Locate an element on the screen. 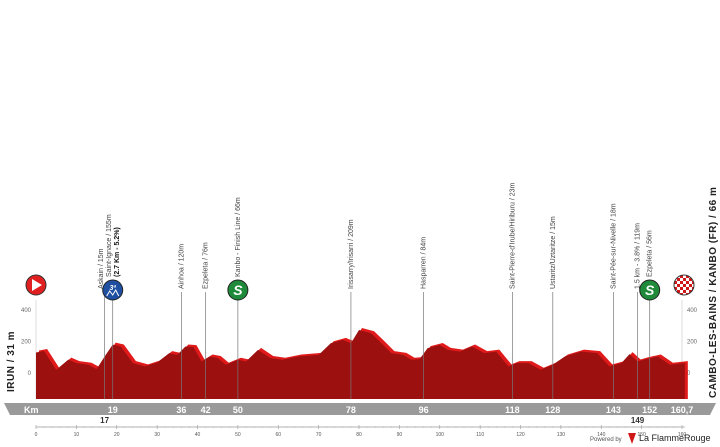  km-tick-label: 50 is located at coordinates (238, 435).